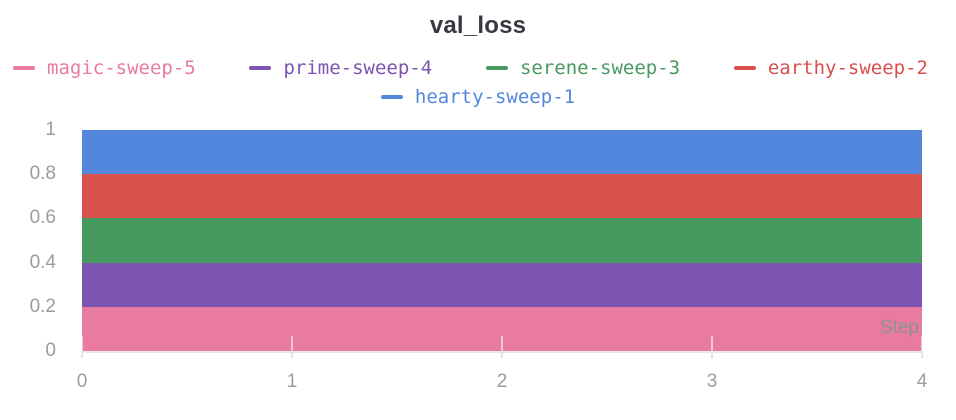 The image size is (956, 420). I want to click on legend-row-2: hearty-sweep-1, so click(478, 97).